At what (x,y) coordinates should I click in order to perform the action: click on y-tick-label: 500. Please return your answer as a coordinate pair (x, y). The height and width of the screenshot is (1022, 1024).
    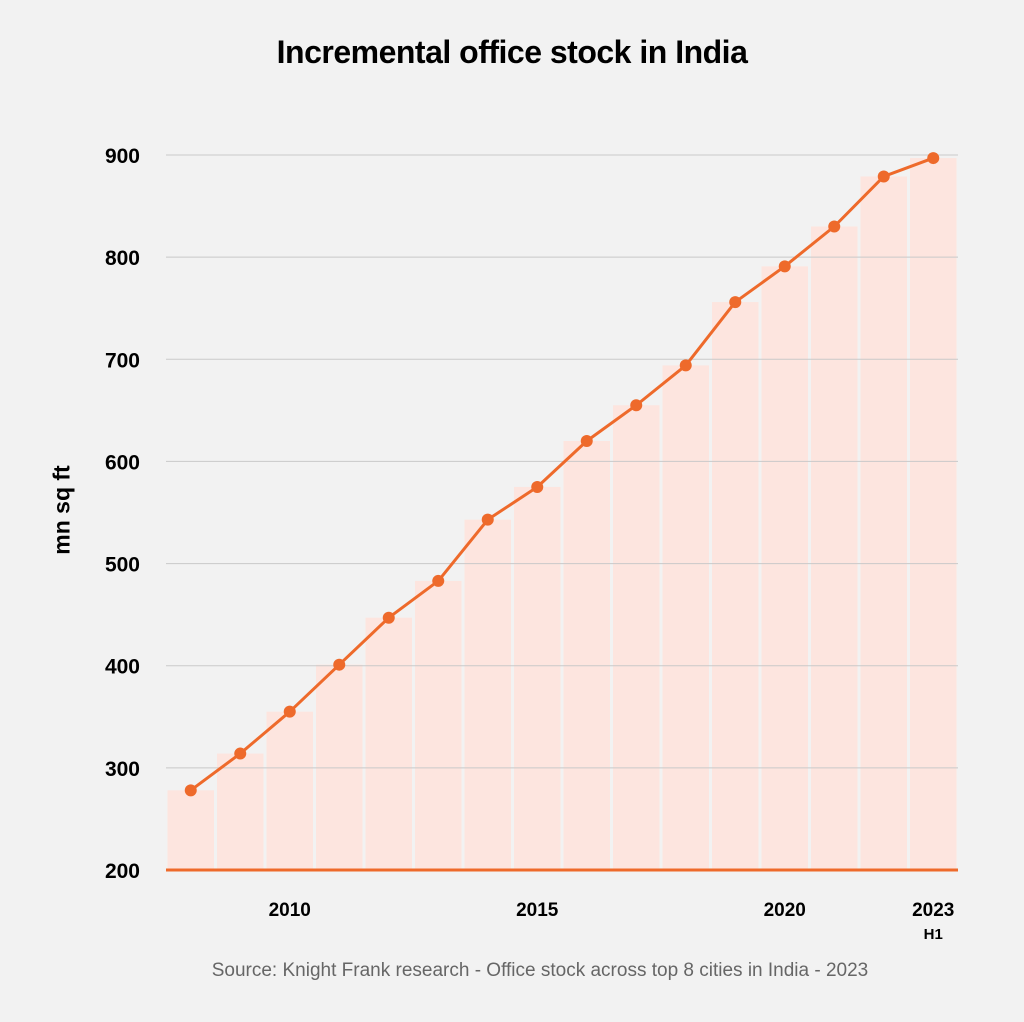
    Looking at the image, I should click on (122, 565).